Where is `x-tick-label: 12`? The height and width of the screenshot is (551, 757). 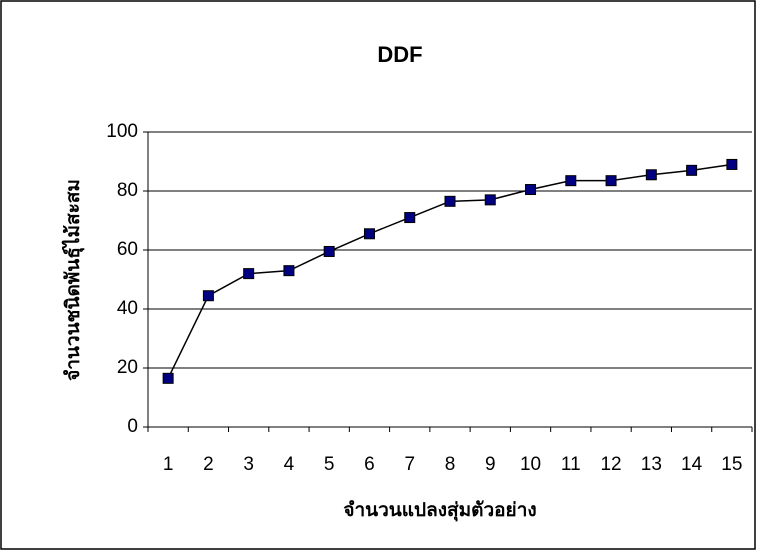 x-tick-label: 12 is located at coordinates (610, 464).